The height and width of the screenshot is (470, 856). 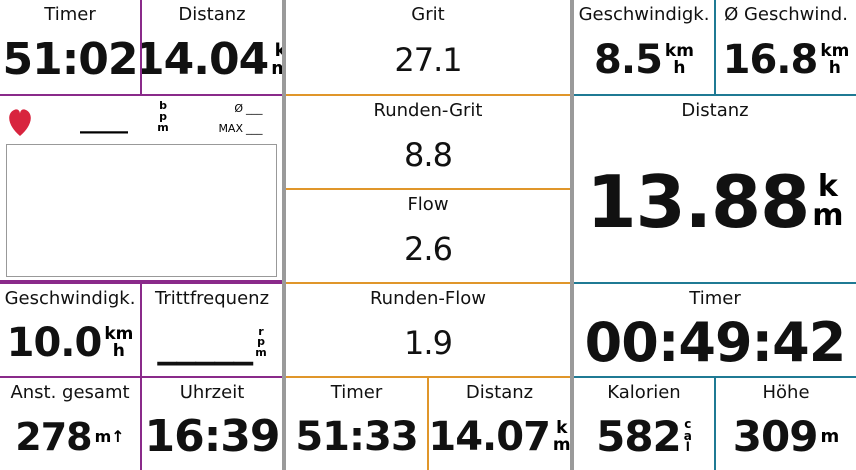 I want to click on data-field: Geschwindigk. 10.0 km h, so click(x=70, y=330).